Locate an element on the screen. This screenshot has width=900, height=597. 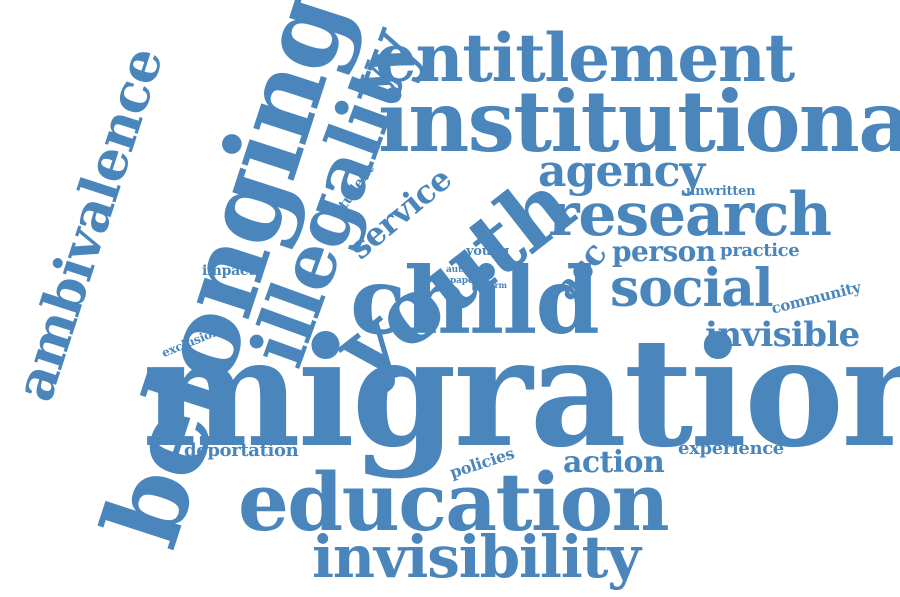
word-action: action is located at coordinates (614, 462).